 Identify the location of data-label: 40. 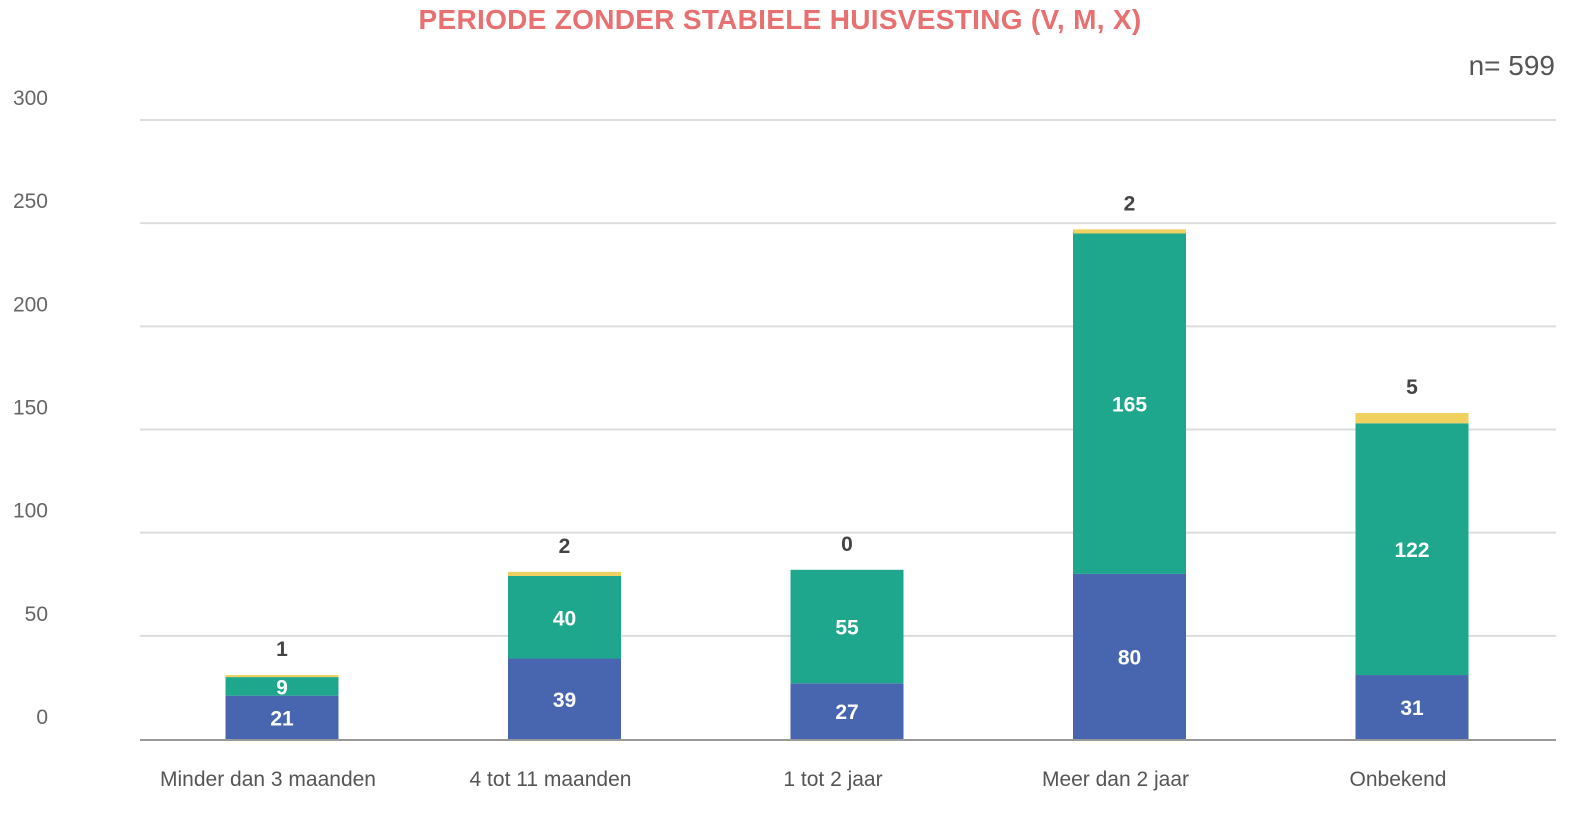
(564, 618).